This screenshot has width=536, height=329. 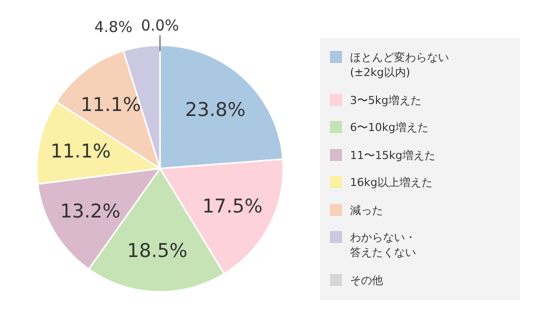 What do you see at coordinates (366, 280) in the screenshot?
I see `legend-label: その他` at bounding box center [366, 280].